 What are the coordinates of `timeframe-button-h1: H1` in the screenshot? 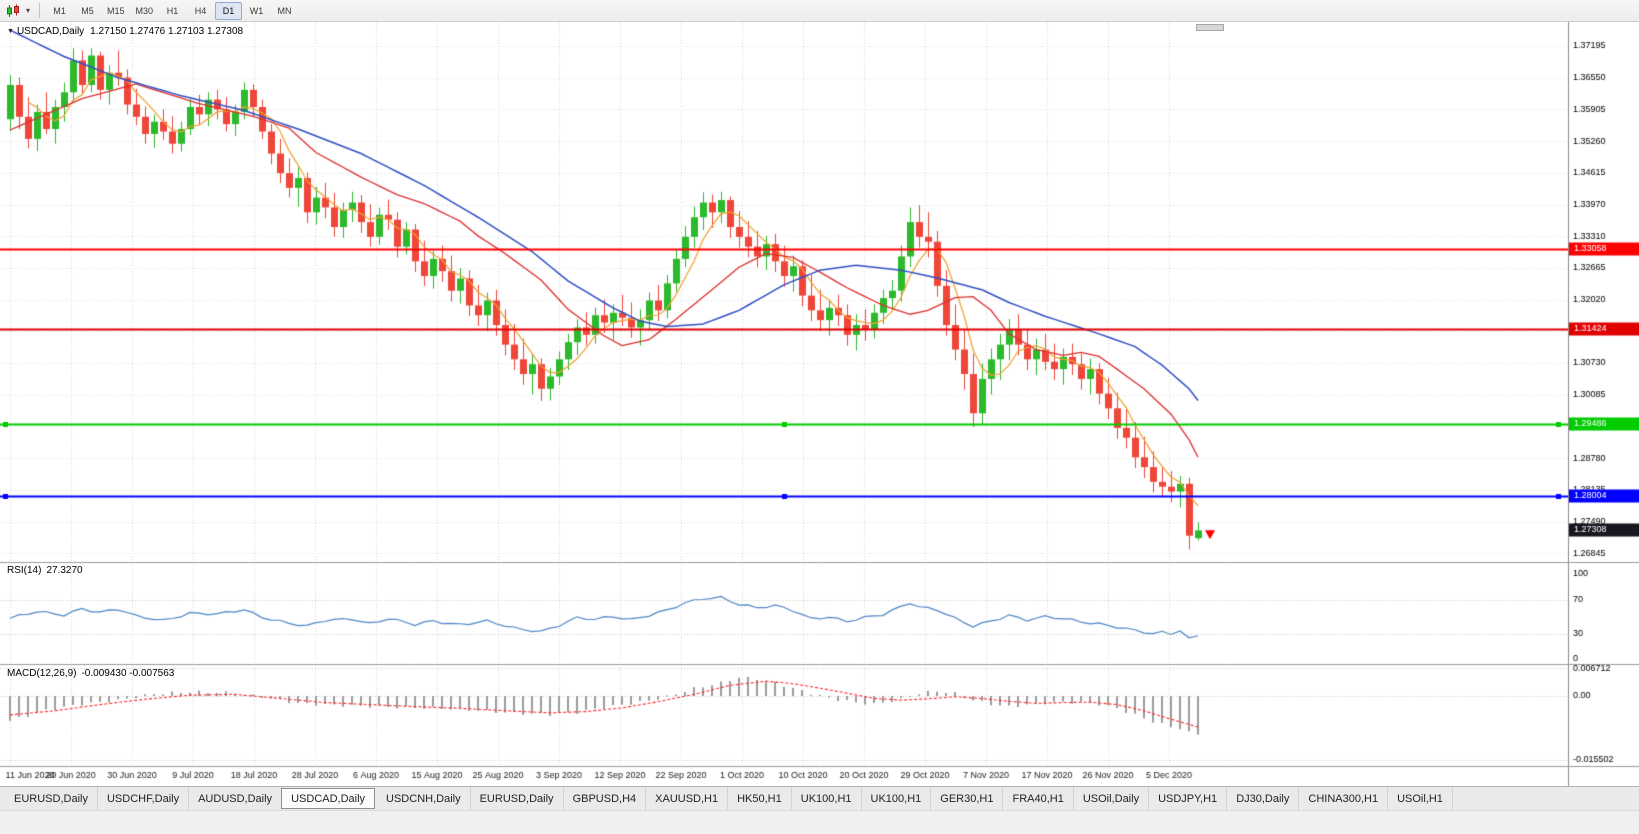 It's located at (172, 11).